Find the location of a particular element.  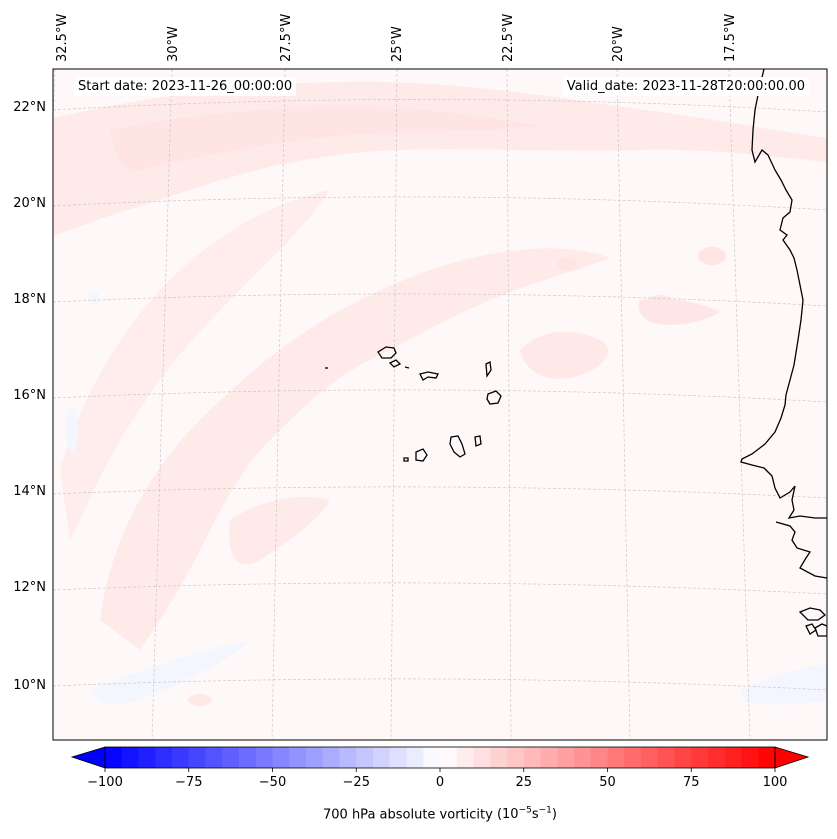

colorbar-tick-label: −25 is located at coordinates (356, 782).